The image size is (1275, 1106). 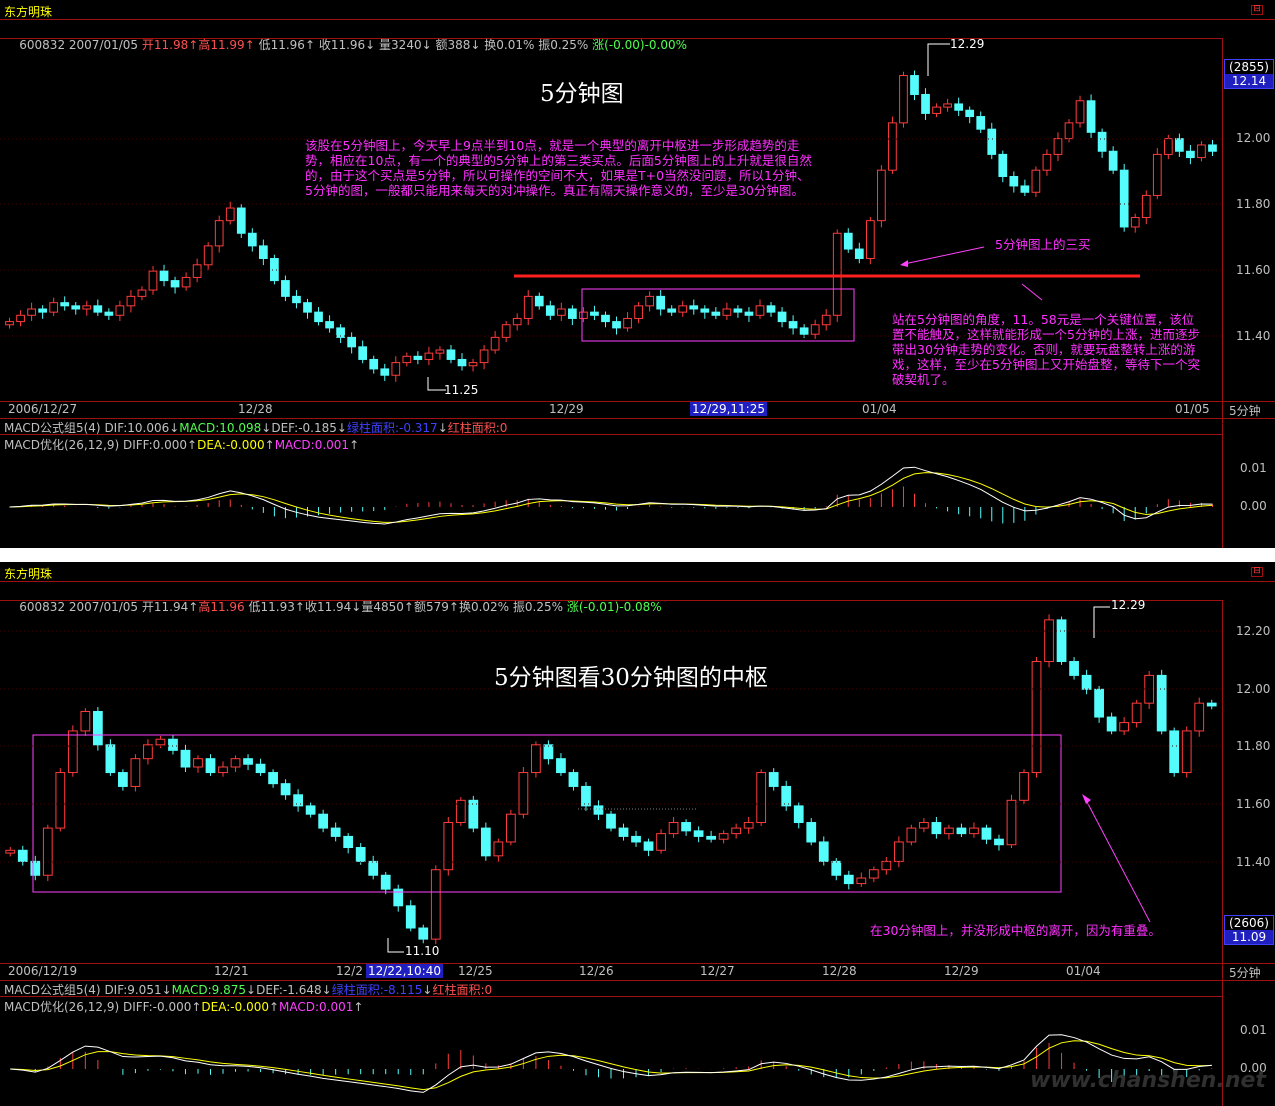 What do you see at coordinates (879, 409) in the screenshot?
I see `date-label: 01/04` at bounding box center [879, 409].